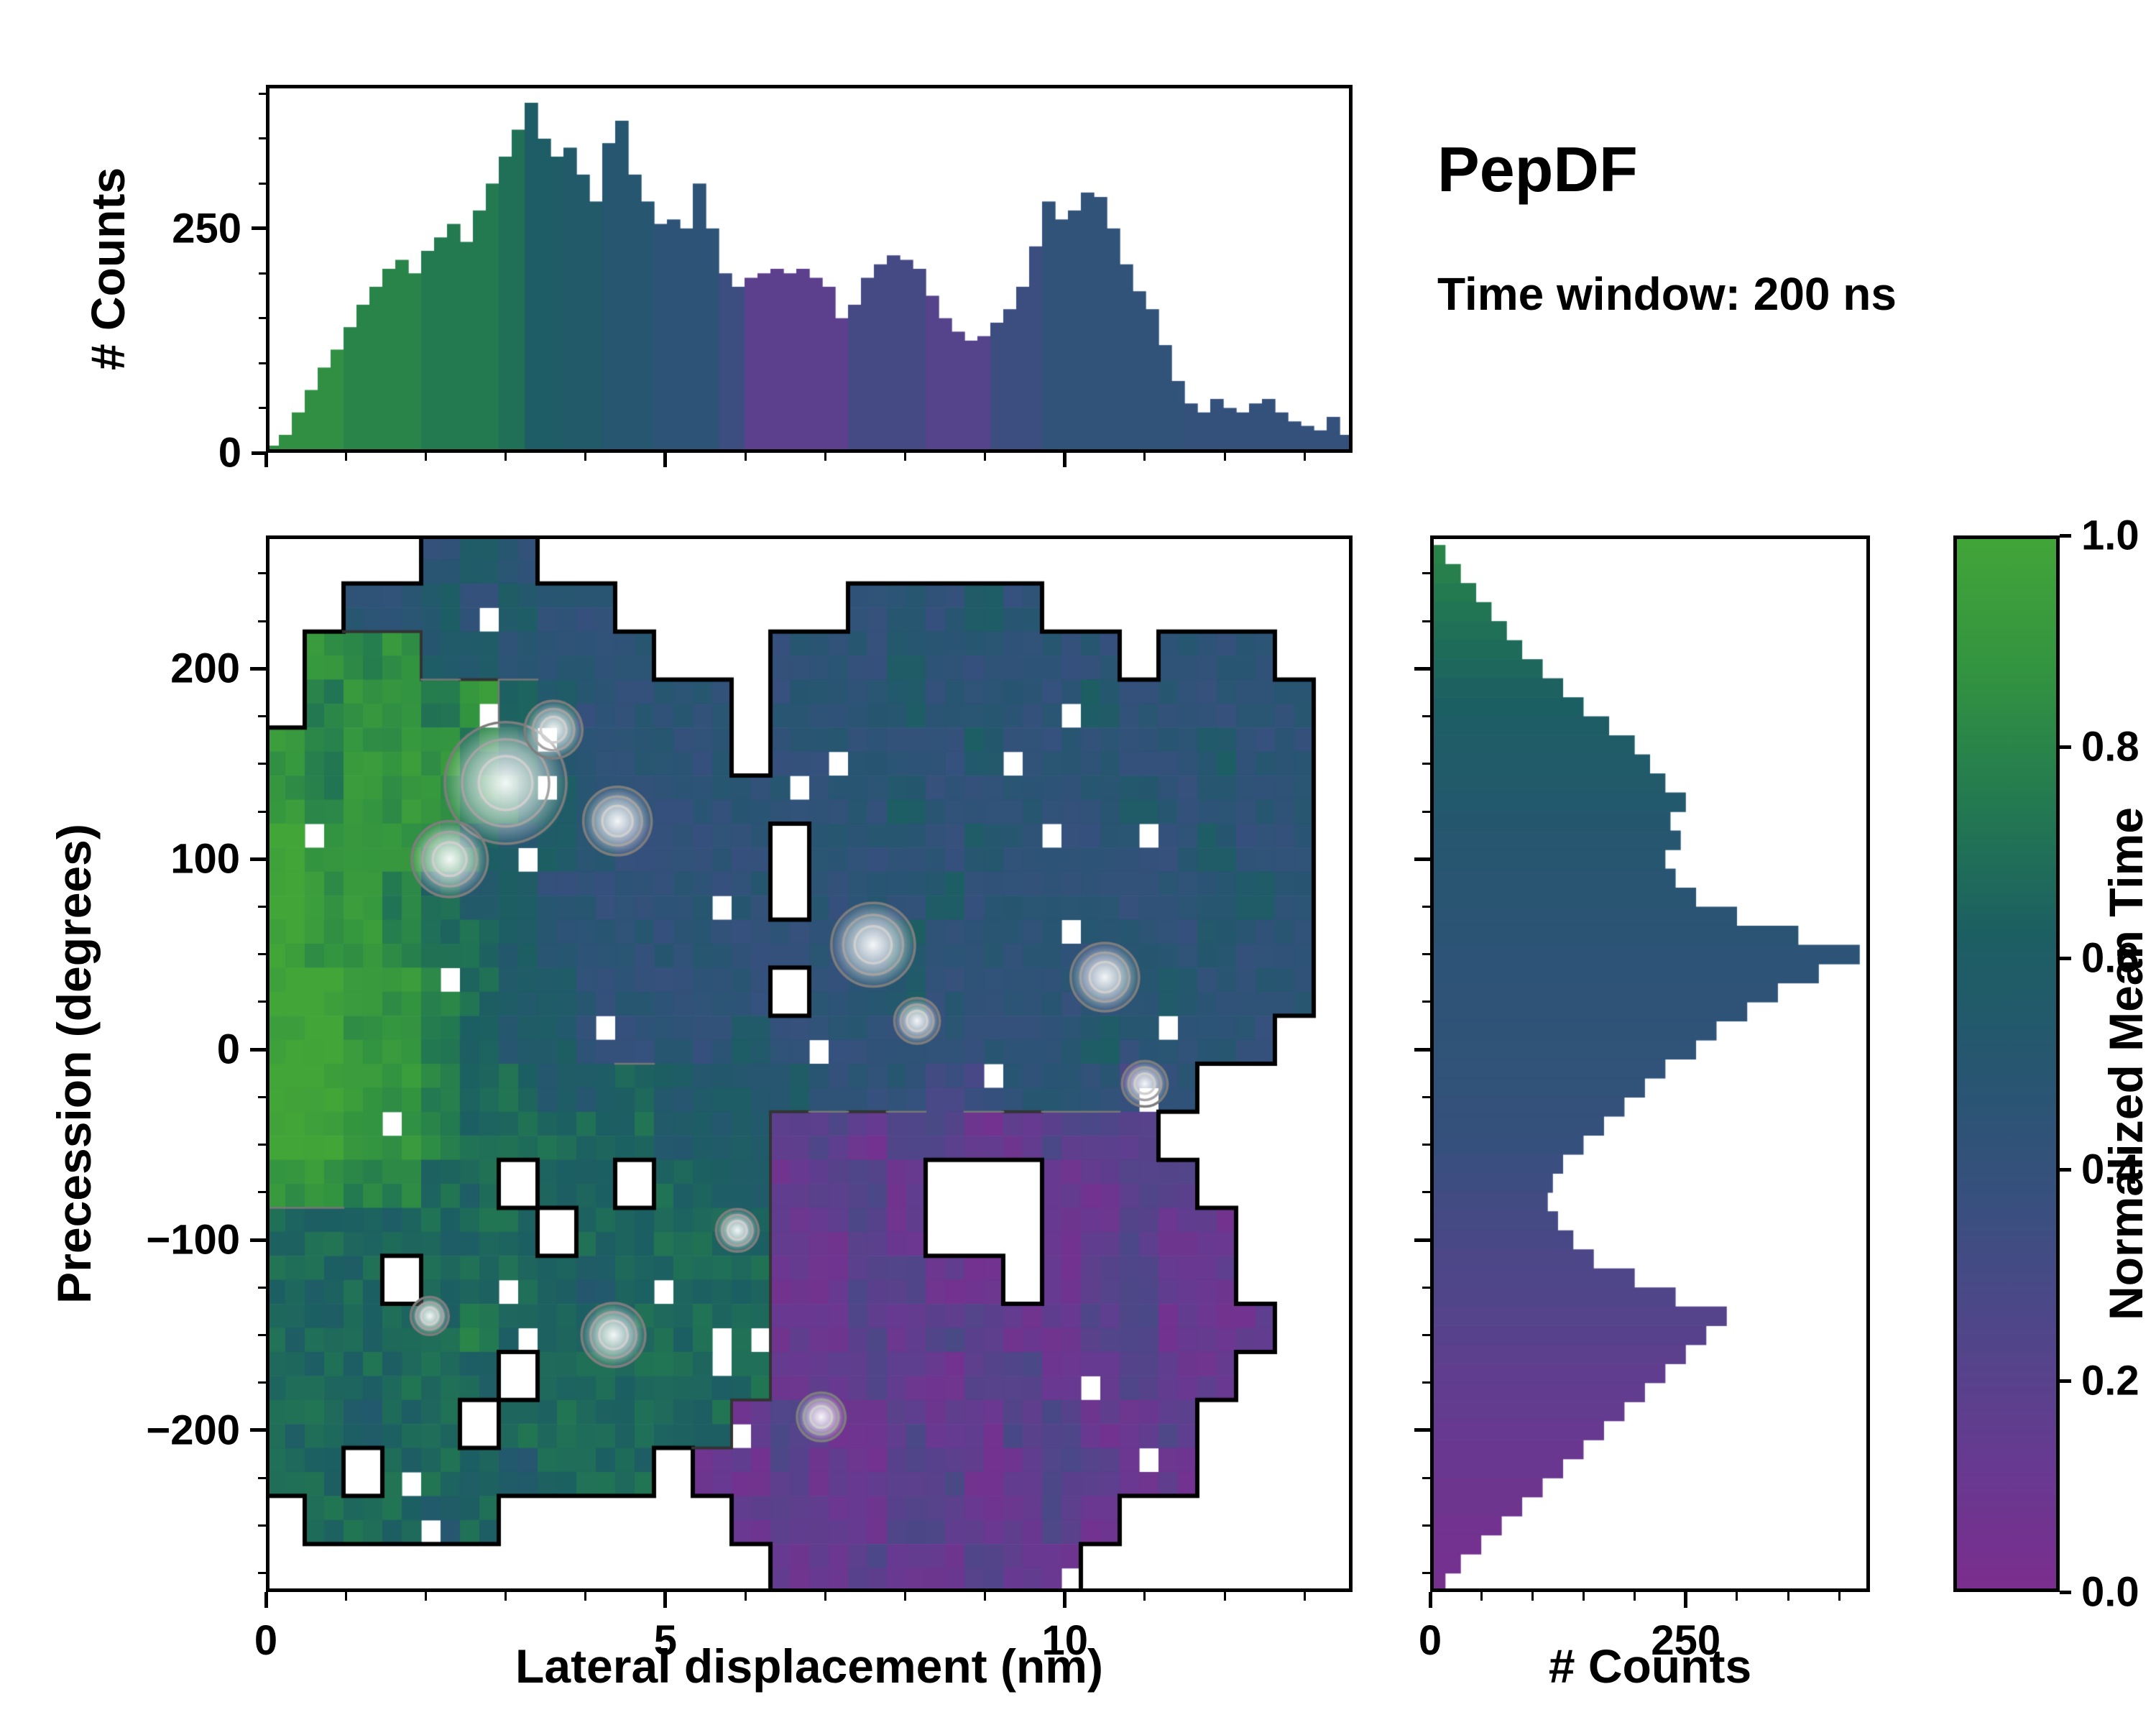 This screenshot has width=2156, height=1725. What do you see at coordinates (2125, 1063) in the screenshot?
I see `colorbar-label: Normalized Mean Time` at bounding box center [2125, 1063].